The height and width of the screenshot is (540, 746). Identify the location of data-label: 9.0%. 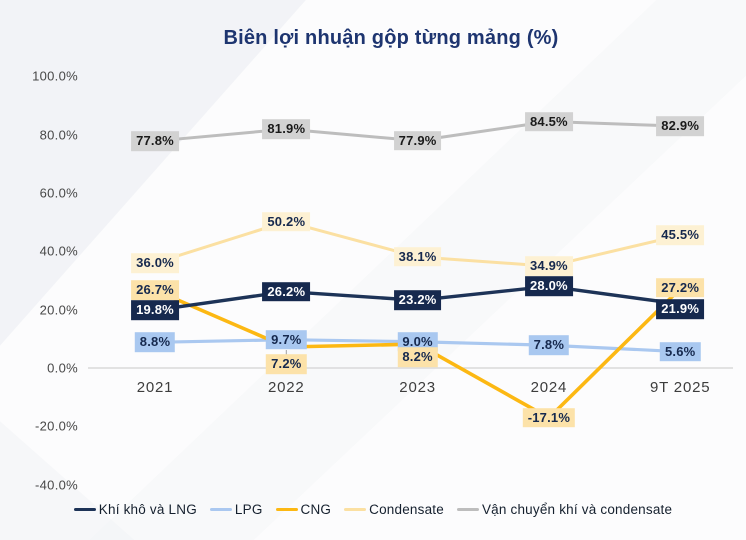
(417, 341).